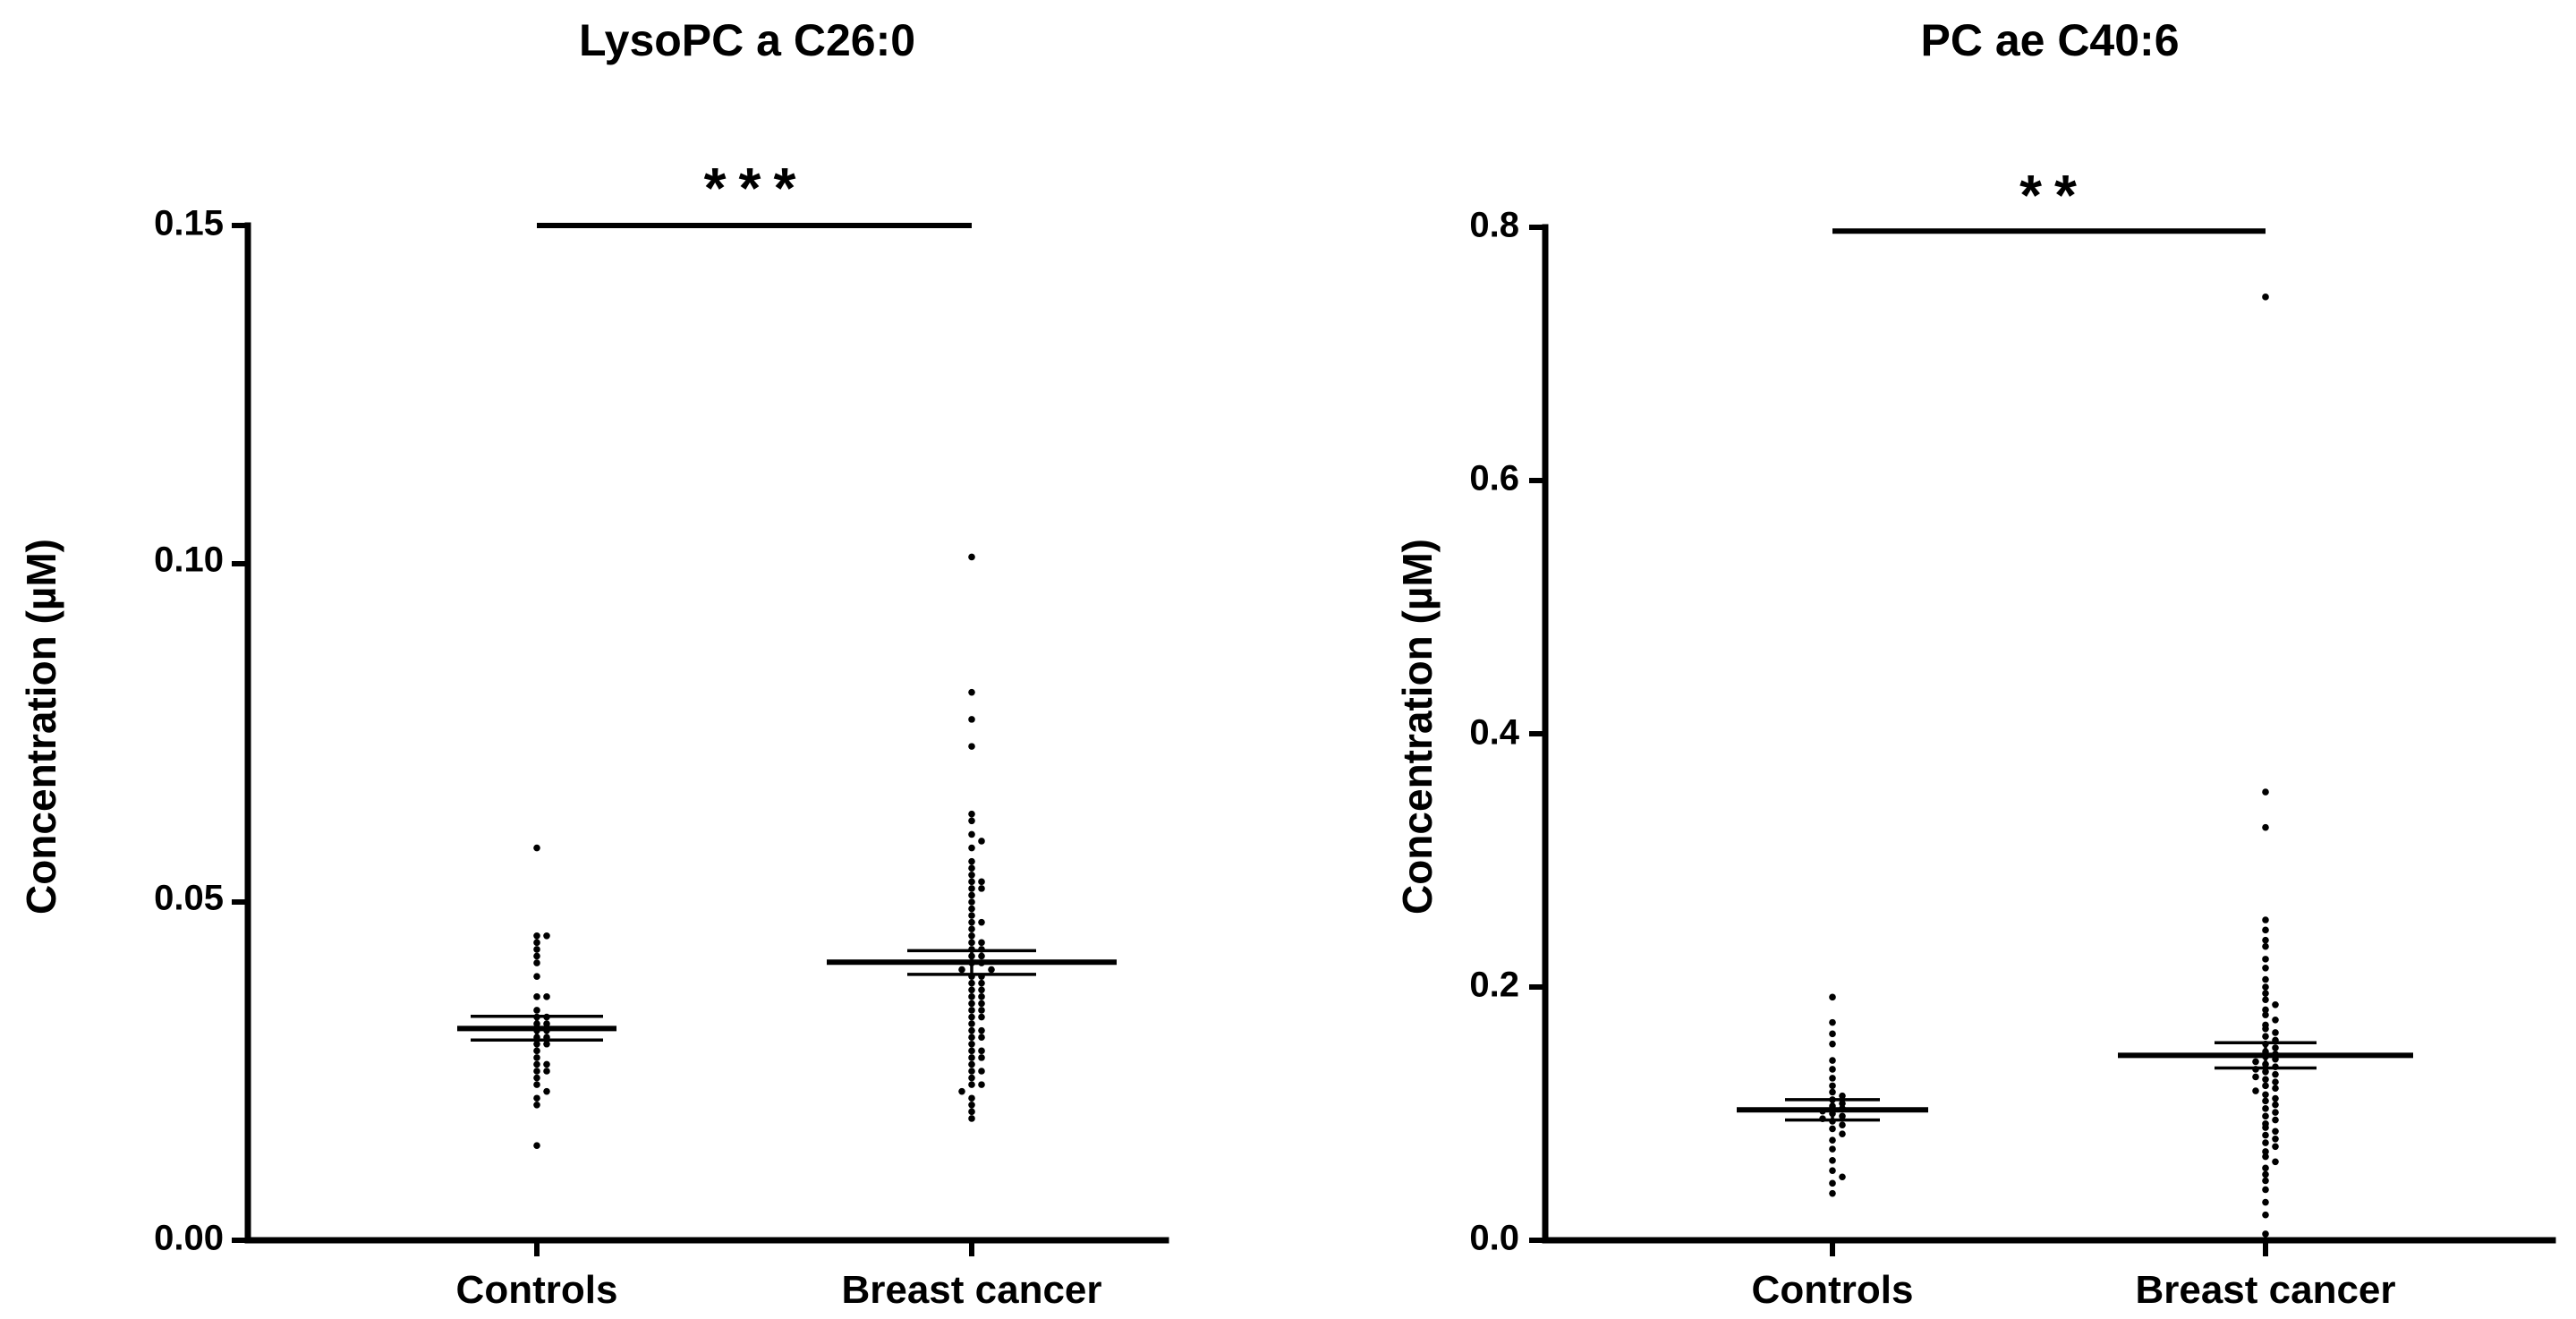 The width and height of the screenshot is (2576, 1319). I want to click on y-tick-label: 0.0, so click(1494, 1238).